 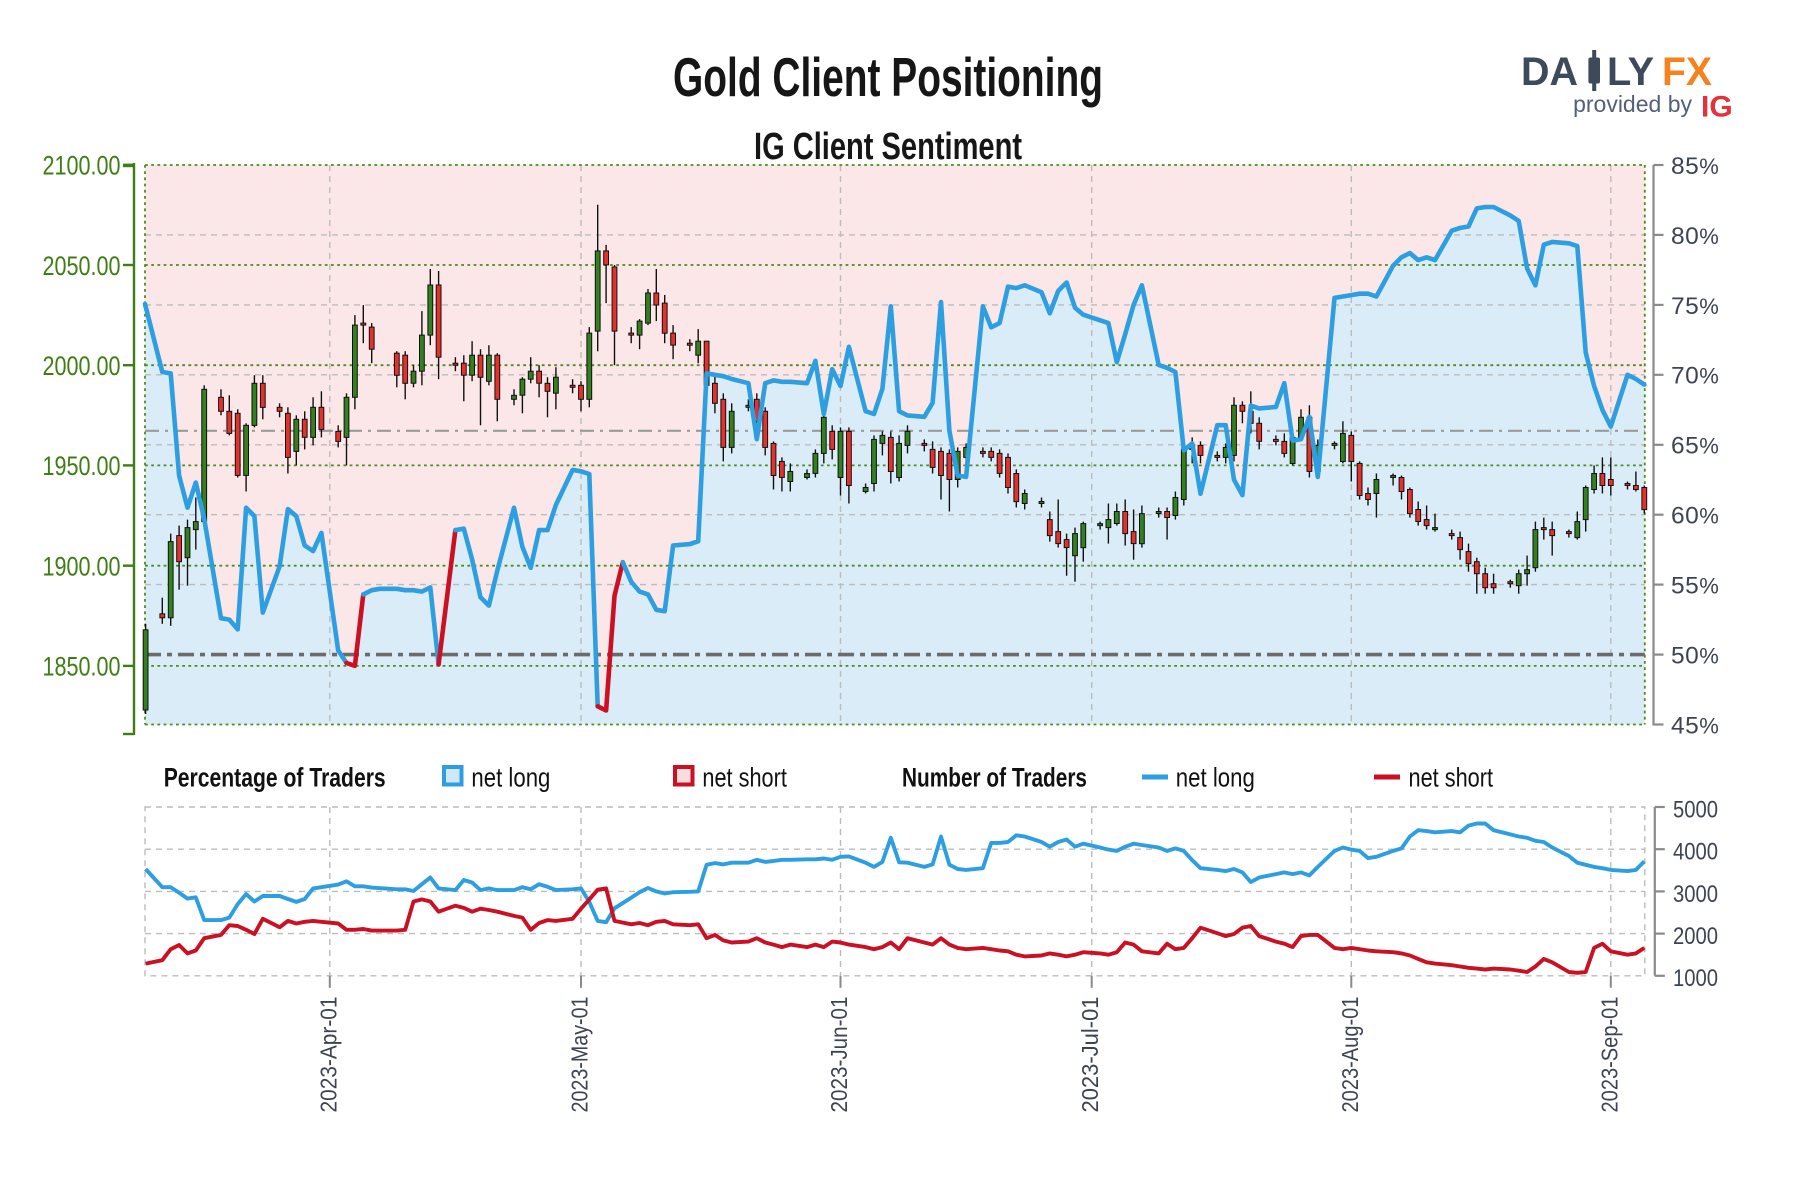 I want to click on svg-text: 4000, so click(x=1695, y=852).